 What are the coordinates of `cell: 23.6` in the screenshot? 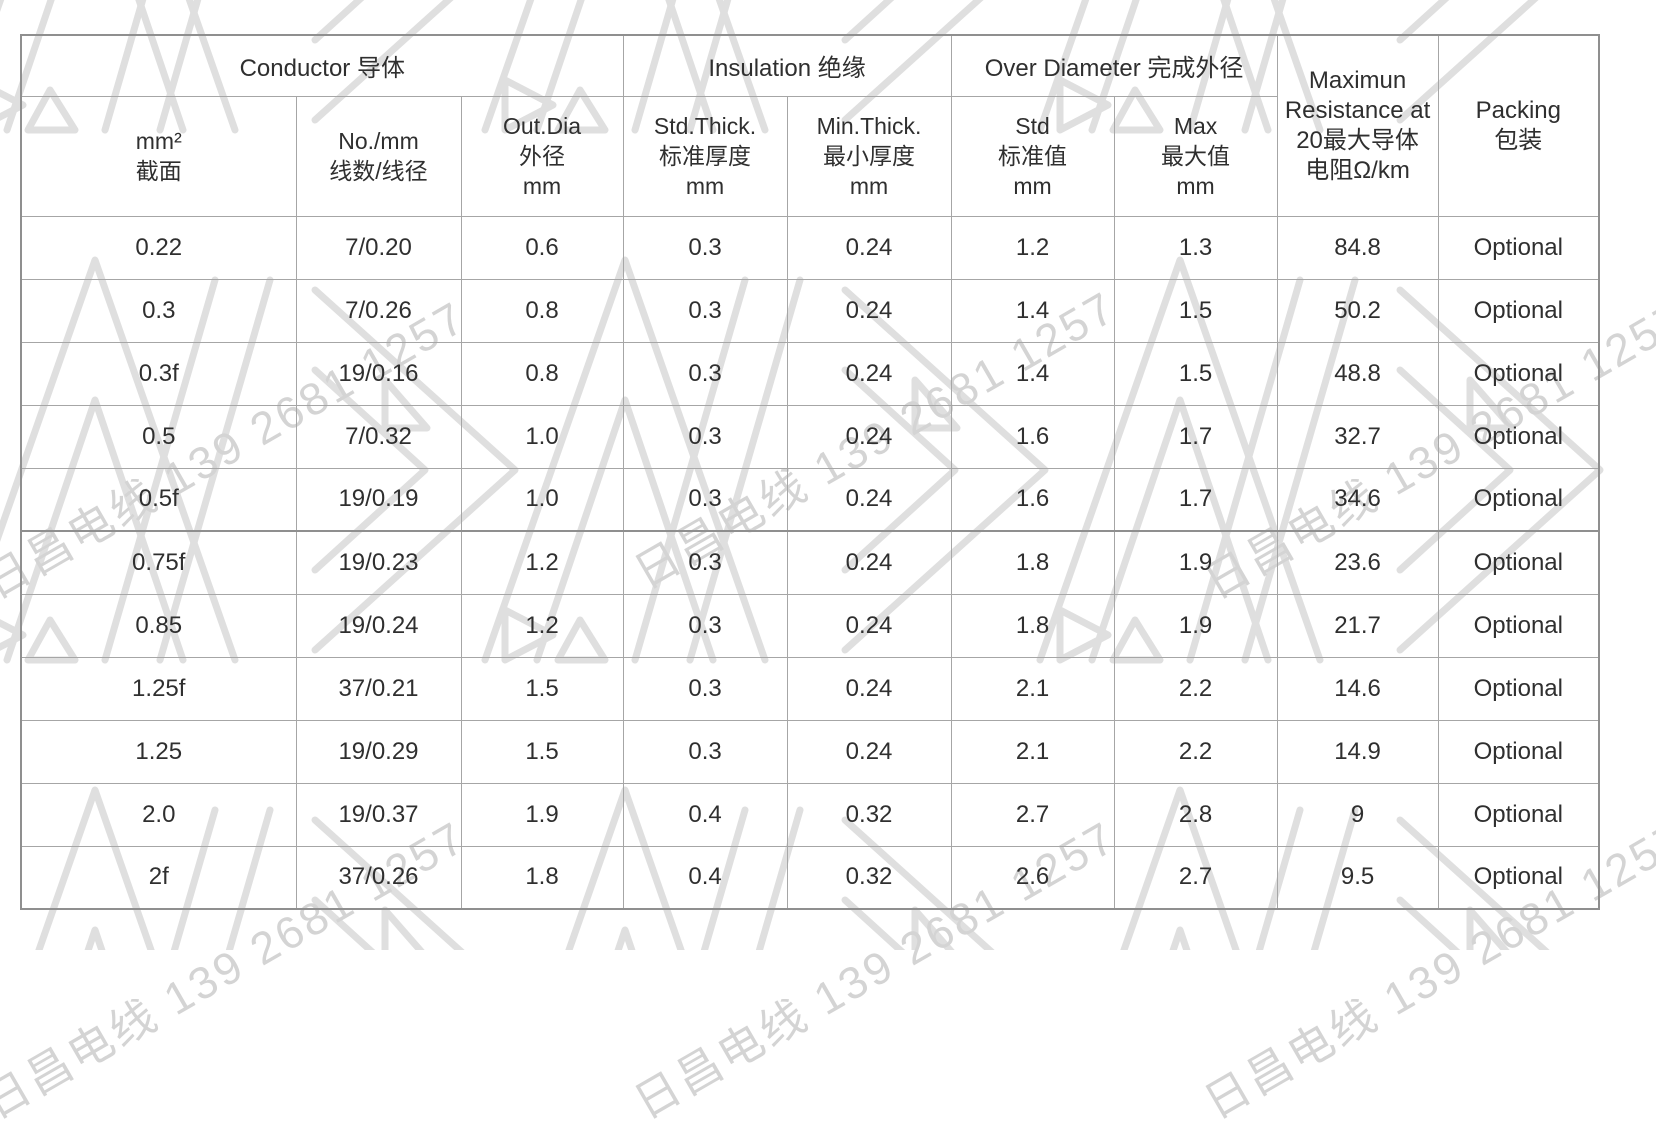 It's located at (1357, 562).